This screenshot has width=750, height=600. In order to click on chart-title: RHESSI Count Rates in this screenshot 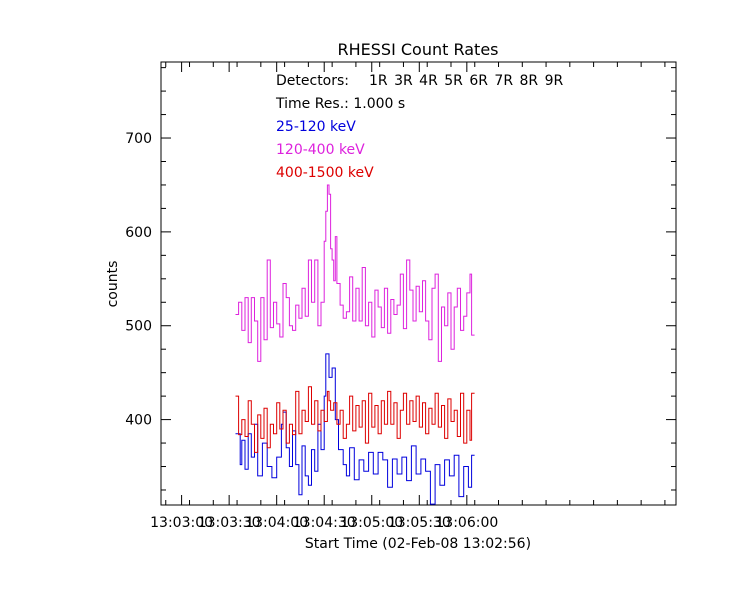, I will do `click(418, 49)`.